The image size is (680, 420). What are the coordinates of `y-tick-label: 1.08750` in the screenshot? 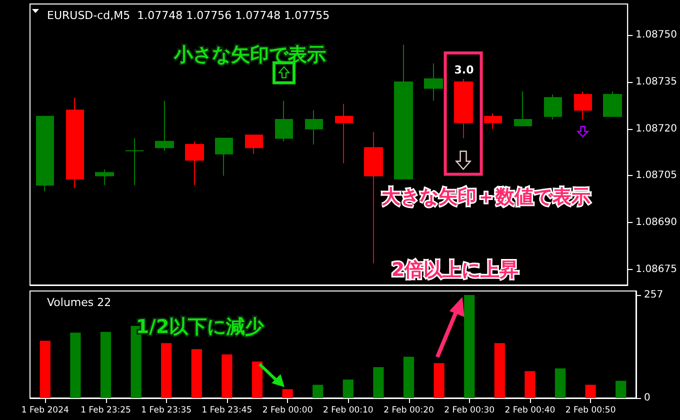 It's located at (657, 35).